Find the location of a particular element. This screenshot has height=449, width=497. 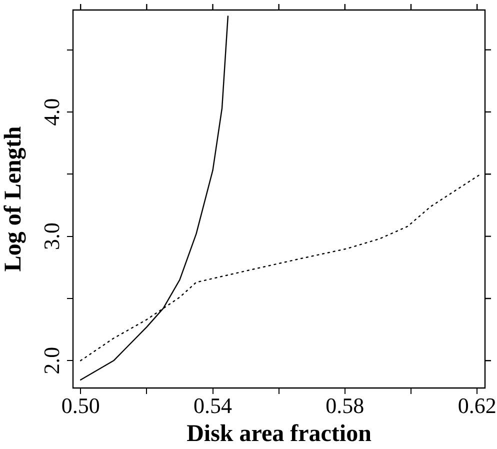

y-axis-title: Log of Length is located at coordinates (13, 199).